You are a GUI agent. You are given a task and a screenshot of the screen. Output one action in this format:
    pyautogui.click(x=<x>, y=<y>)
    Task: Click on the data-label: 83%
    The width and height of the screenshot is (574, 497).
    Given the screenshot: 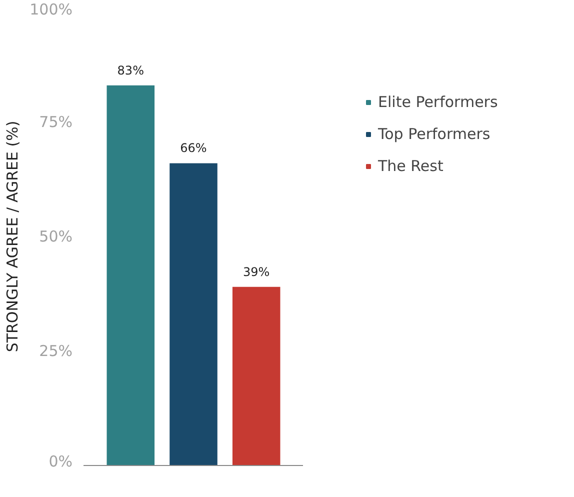 What is the action you would take?
    pyautogui.click(x=130, y=70)
    